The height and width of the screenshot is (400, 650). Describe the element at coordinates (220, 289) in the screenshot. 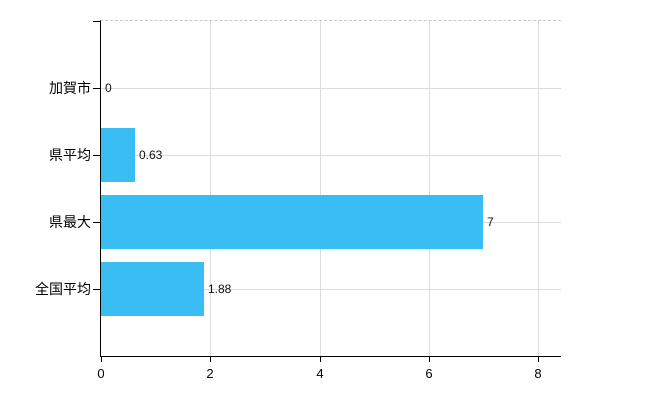

I see `value-label: 1.88` at that location.